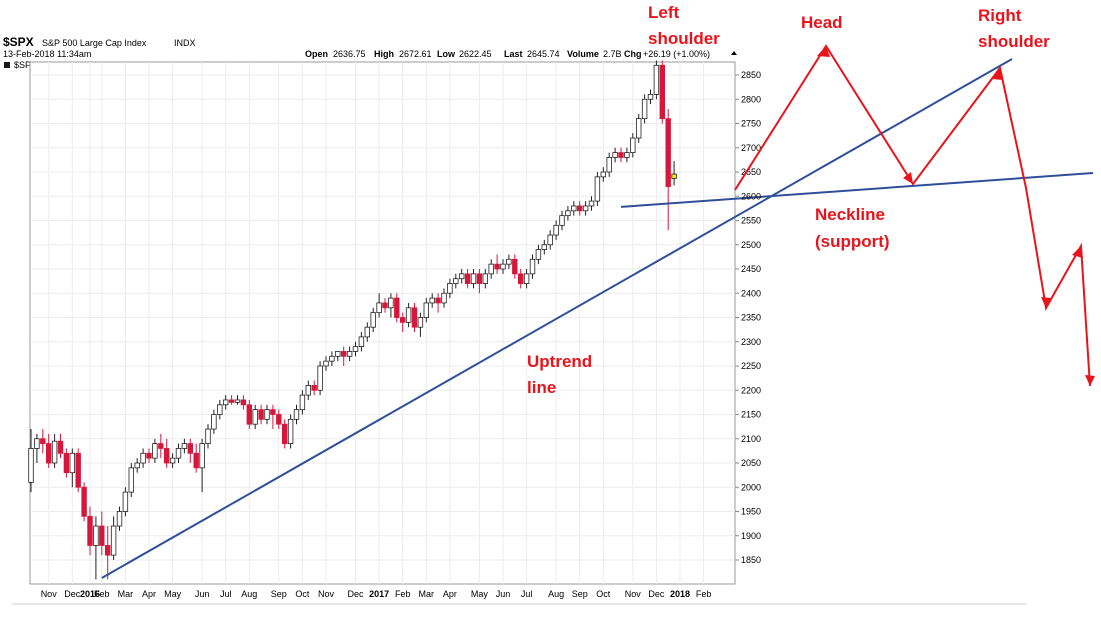 The image size is (1101, 623). Describe the element at coordinates (852, 228) in the screenshot. I see `label-neckline: Neckline (support)` at that location.